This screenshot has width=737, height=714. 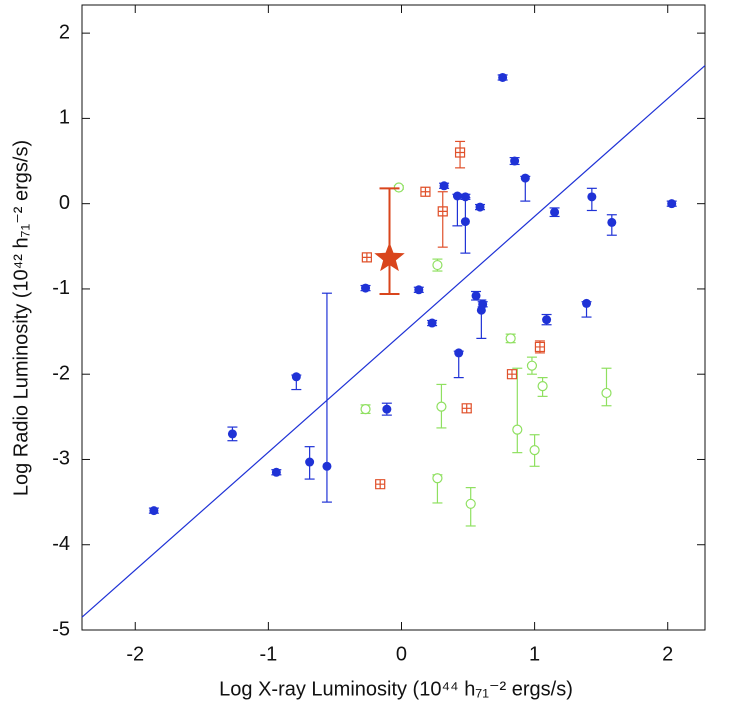 I want to click on y-tick-label: -3, so click(x=61, y=459).